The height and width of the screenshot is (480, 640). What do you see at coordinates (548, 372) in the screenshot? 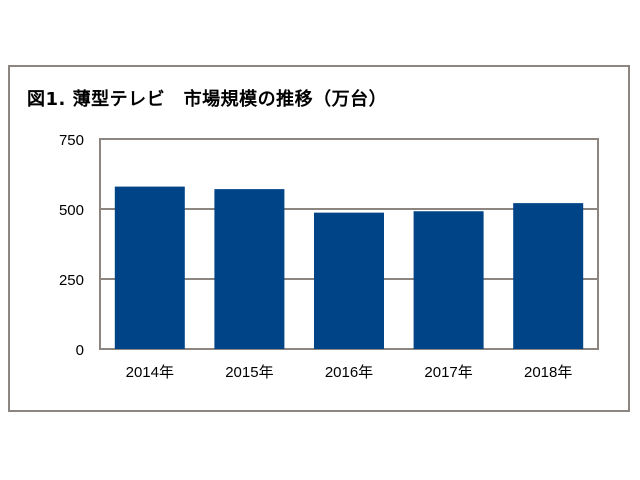
I see `x-tick-label: 2018年` at bounding box center [548, 372].